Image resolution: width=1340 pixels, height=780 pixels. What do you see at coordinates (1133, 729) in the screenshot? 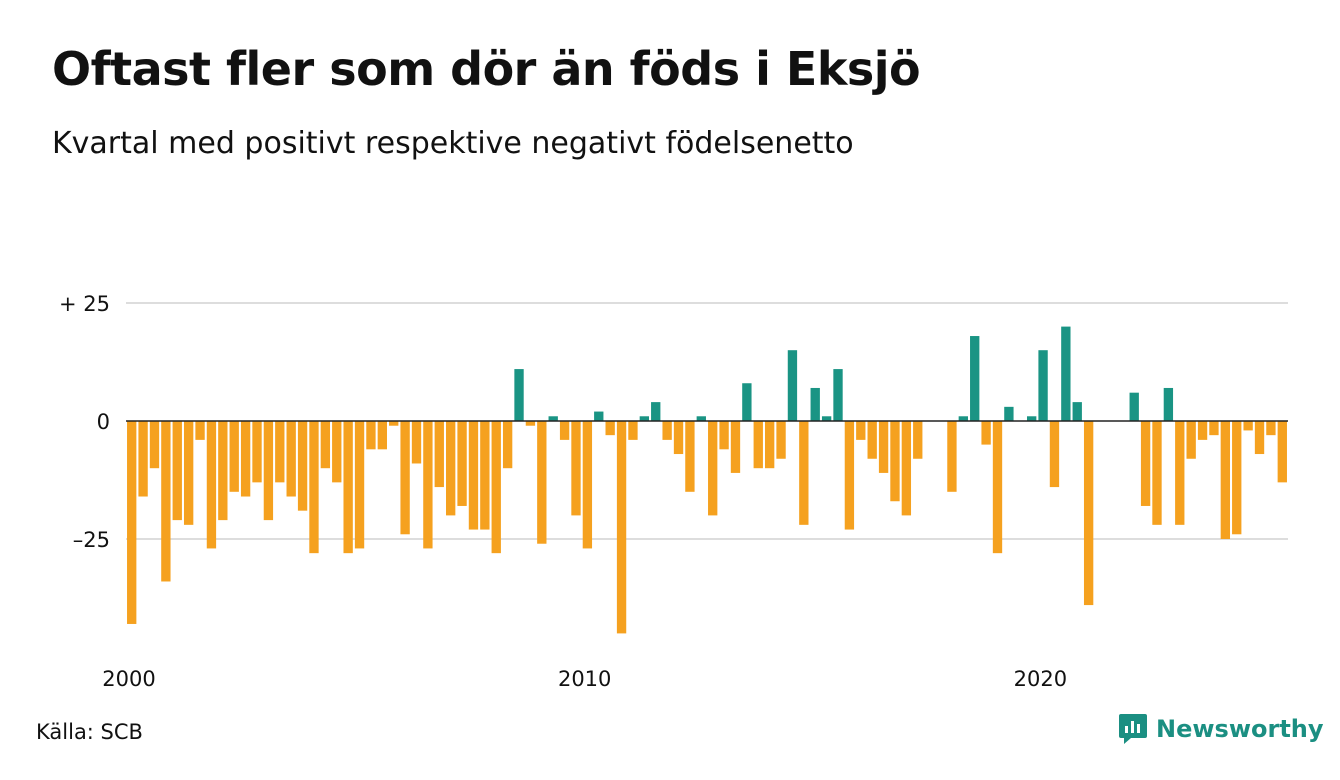
I see `newsworthy-logo-icon` at bounding box center [1133, 729].